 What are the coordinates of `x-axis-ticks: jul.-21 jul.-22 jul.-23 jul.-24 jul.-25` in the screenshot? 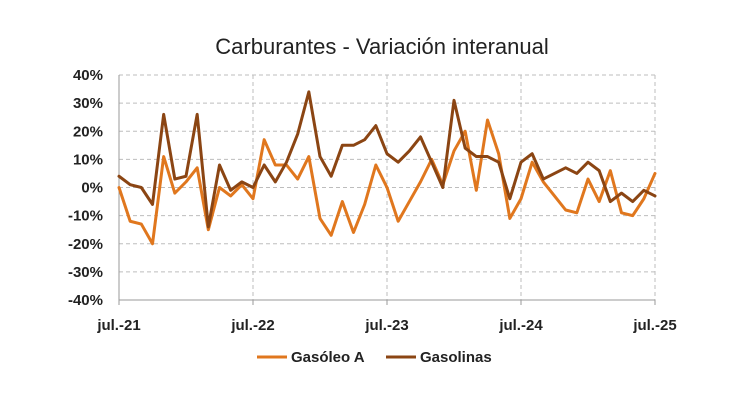 It's located at (386, 325).